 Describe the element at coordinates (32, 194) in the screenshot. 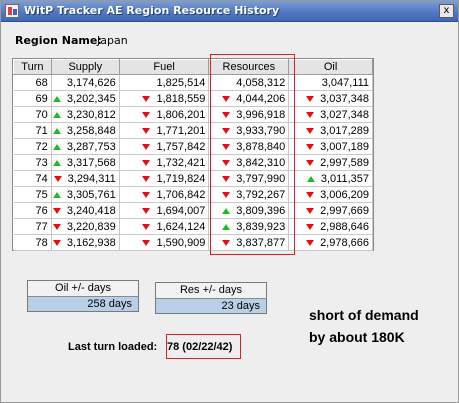

I see `cell-turn: 75` at that location.